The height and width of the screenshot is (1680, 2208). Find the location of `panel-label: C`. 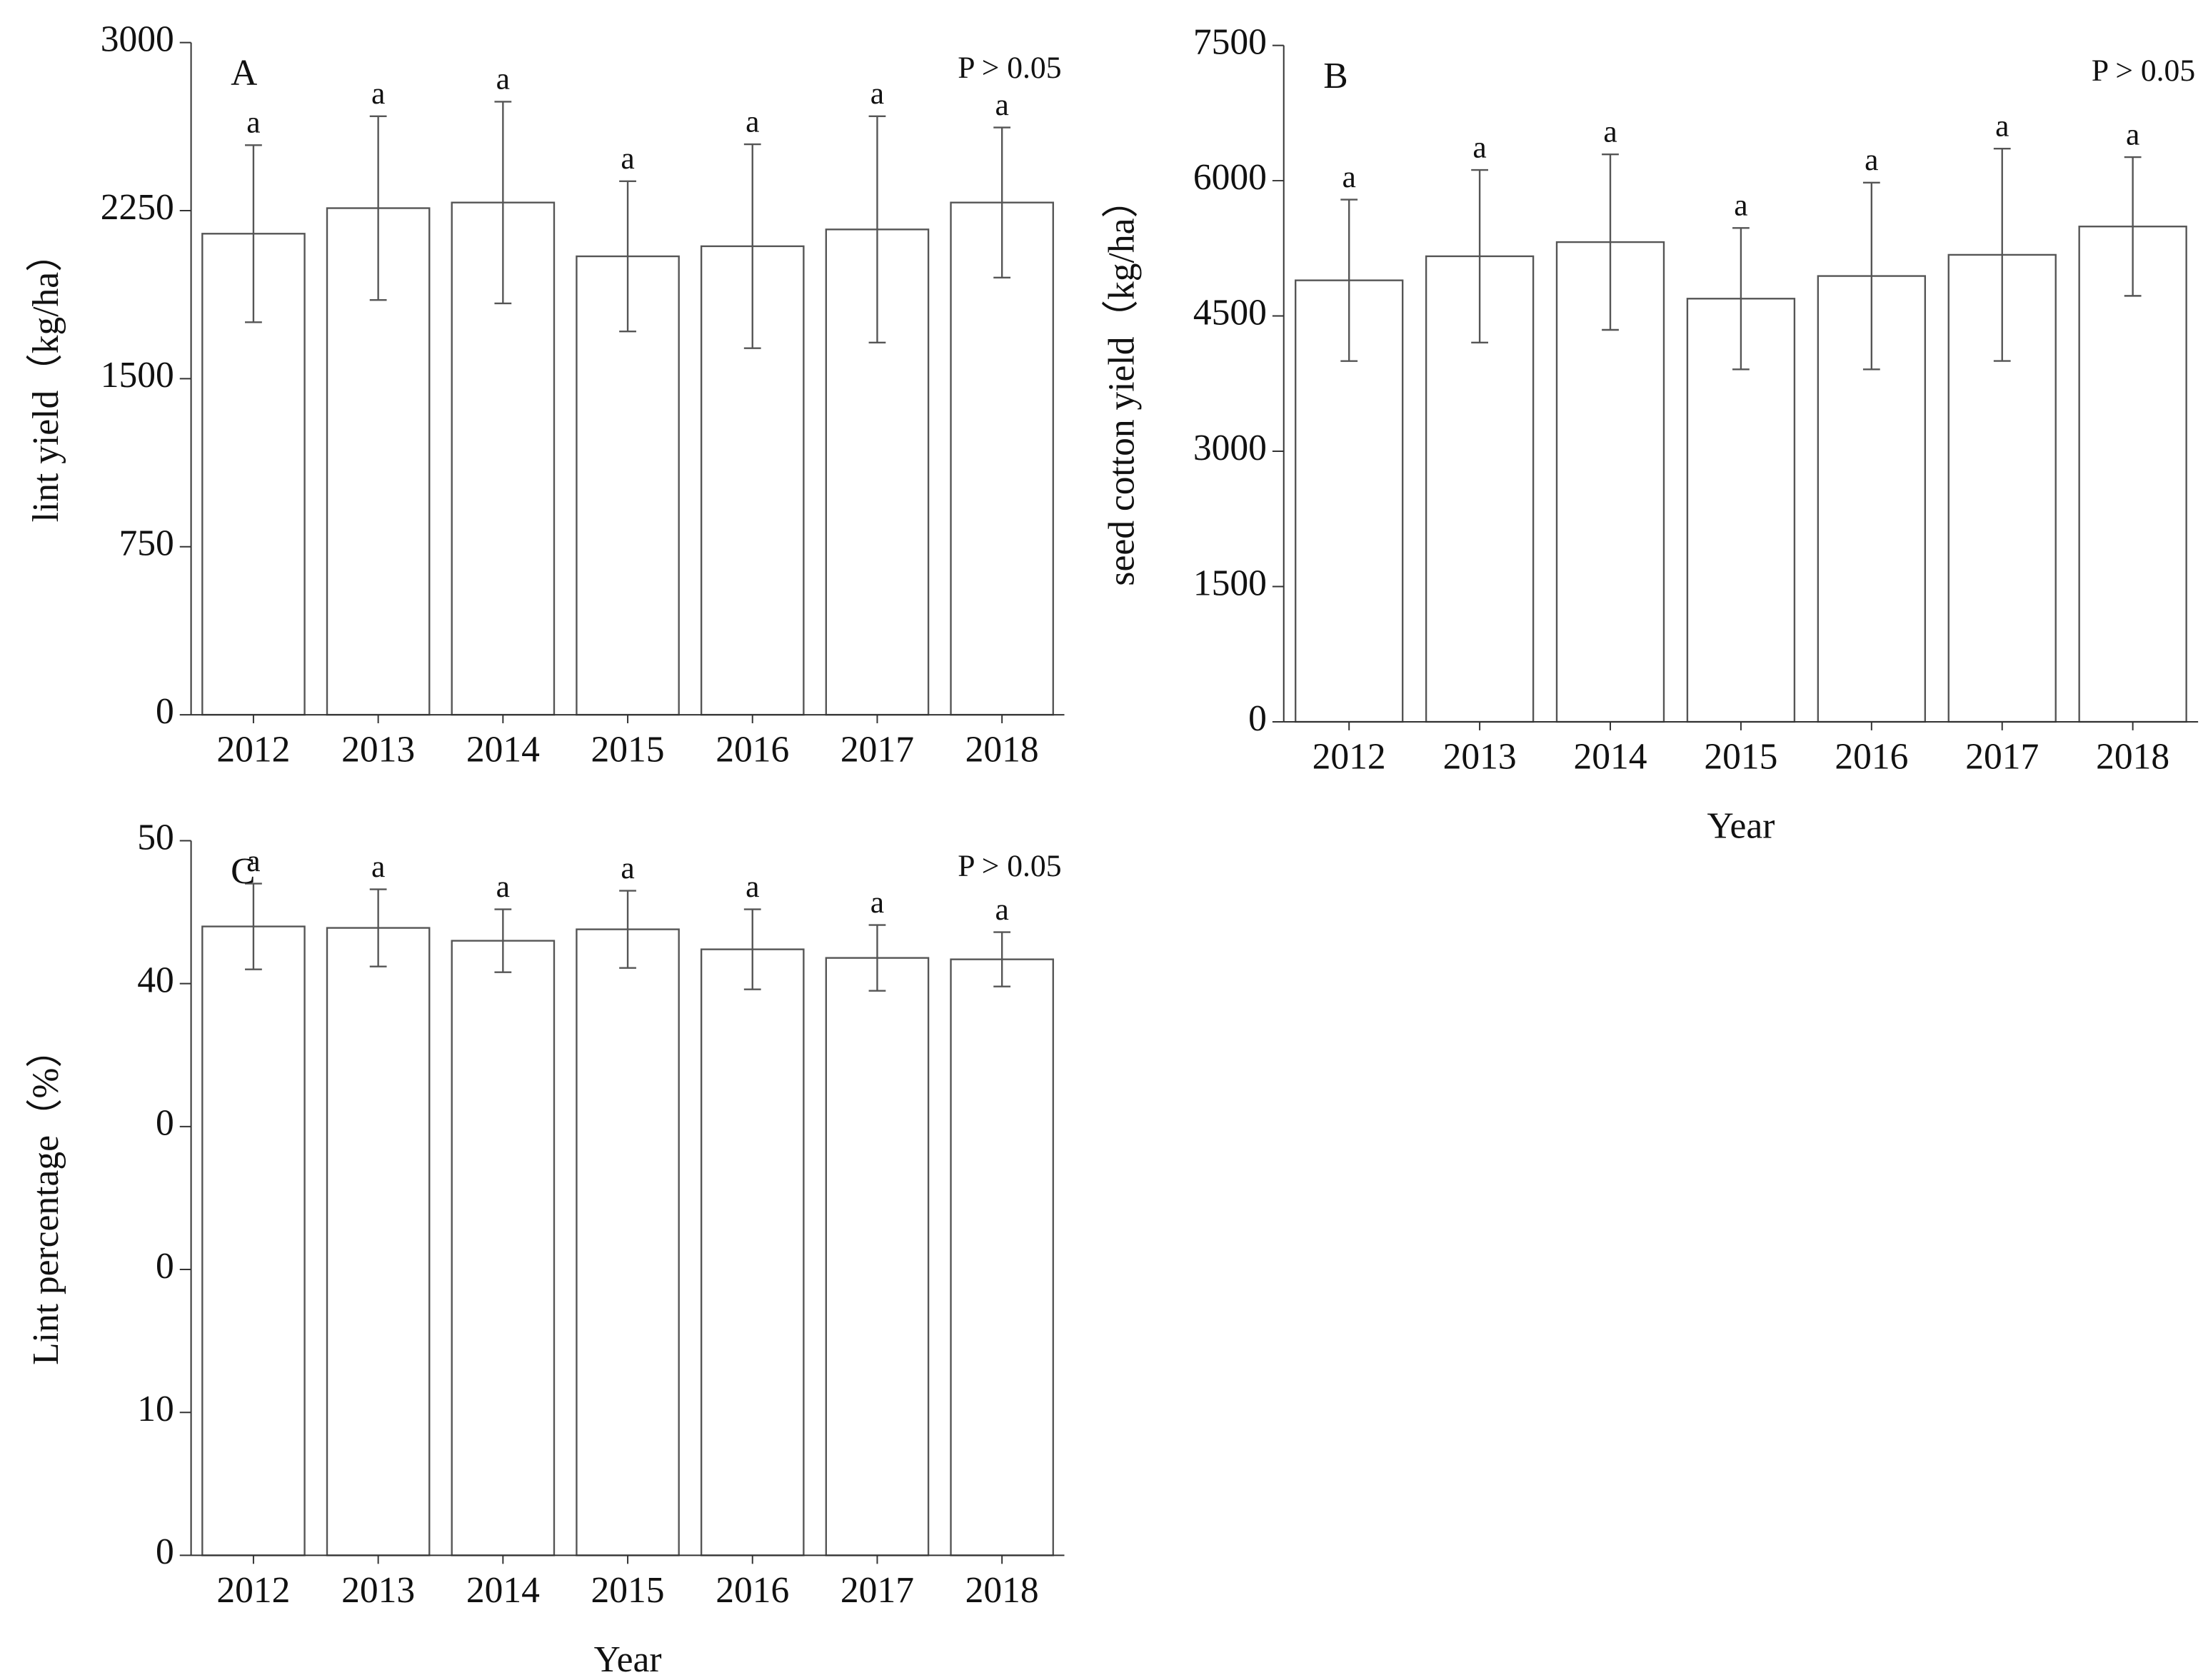

panel-label: C is located at coordinates (243, 871).